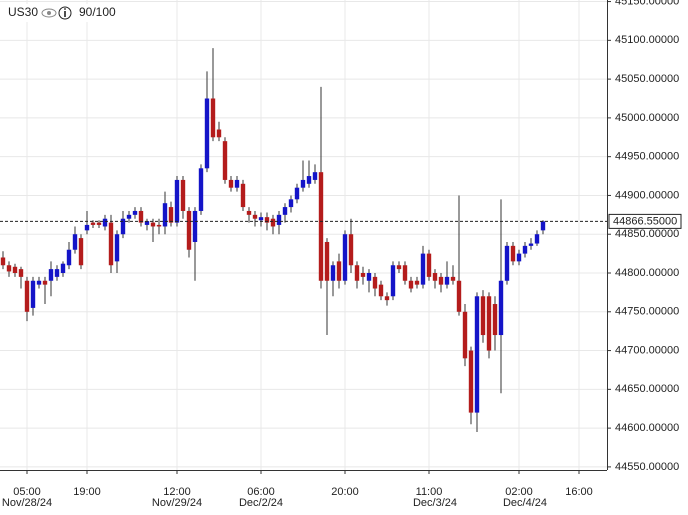  I want to click on y-tick-label: 44900.00000, so click(647, 195).